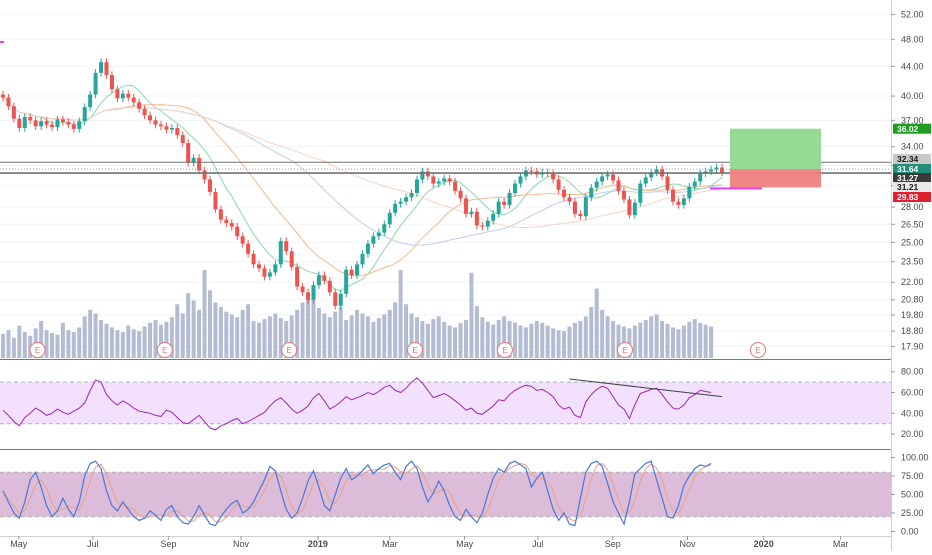 The height and width of the screenshot is (555, 932). I want to click on stoch-axis: 100.00 75.00 50.00 25.00 0.00, so click(910, 495).